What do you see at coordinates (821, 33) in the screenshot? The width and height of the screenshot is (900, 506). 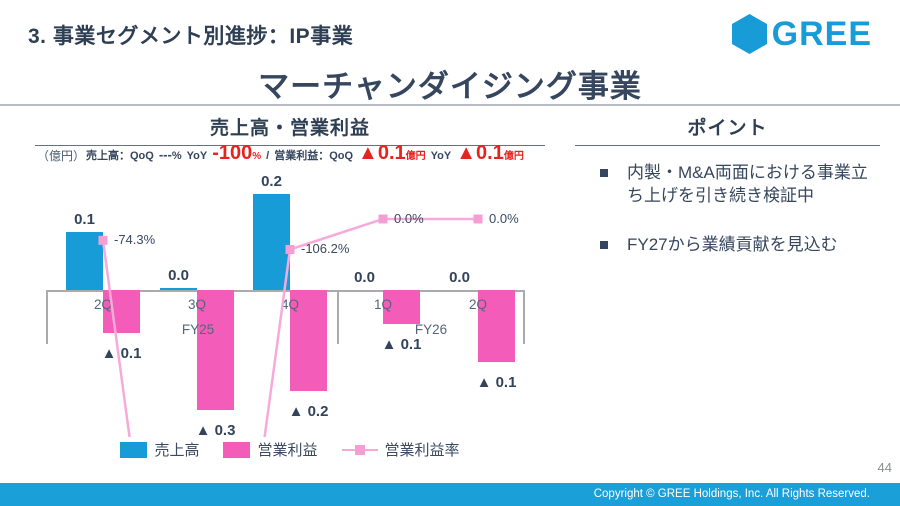 I see `logo-text: GREE` at bounding box center [821, 33].